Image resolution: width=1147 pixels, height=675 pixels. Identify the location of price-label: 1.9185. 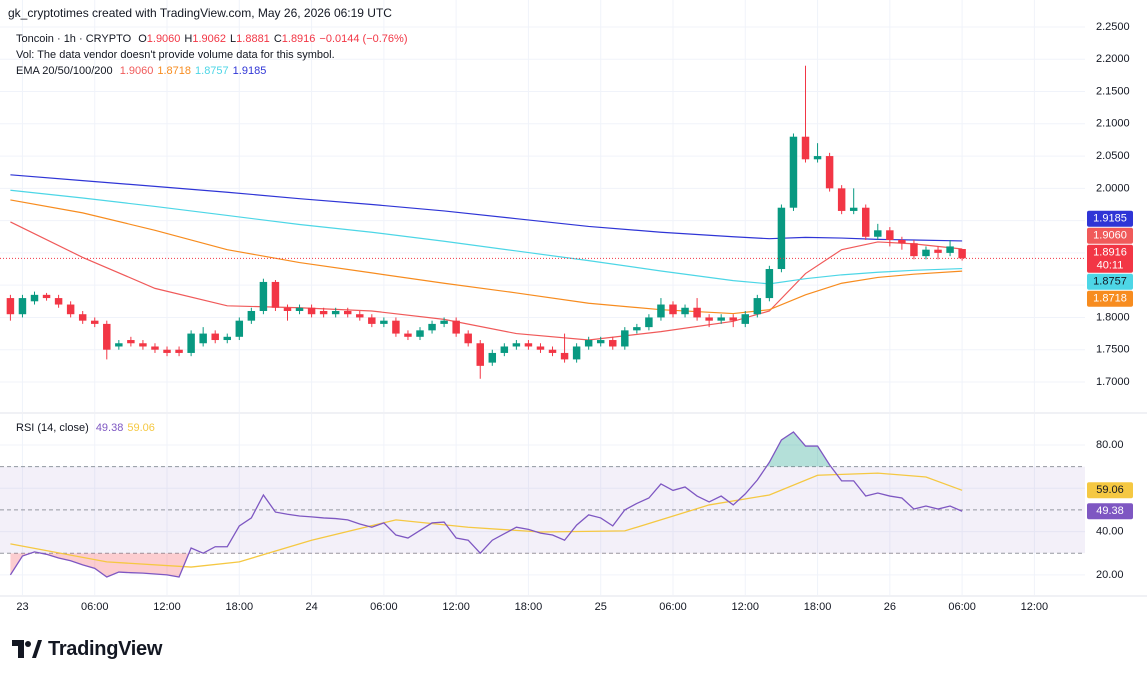
(1110, 219).